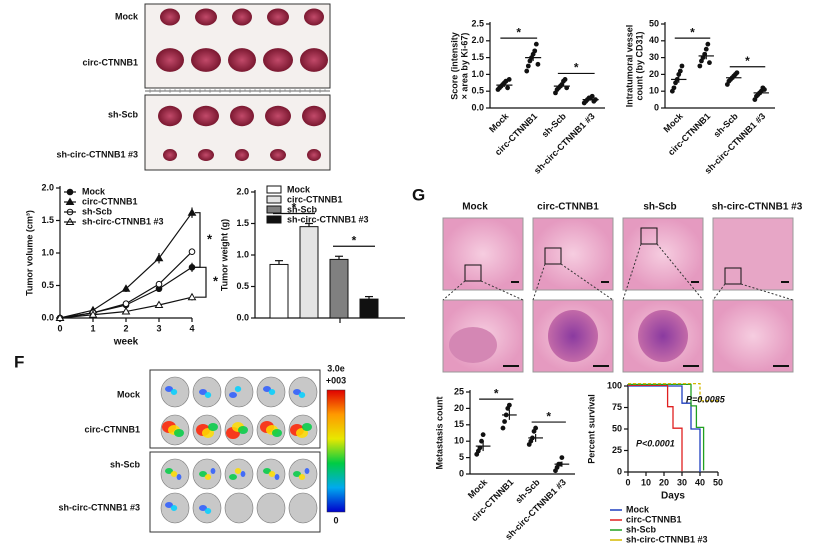 The height and width of the screenshot is (550, 815). I want to click on x-tick-label: 40, so click(700, 482).